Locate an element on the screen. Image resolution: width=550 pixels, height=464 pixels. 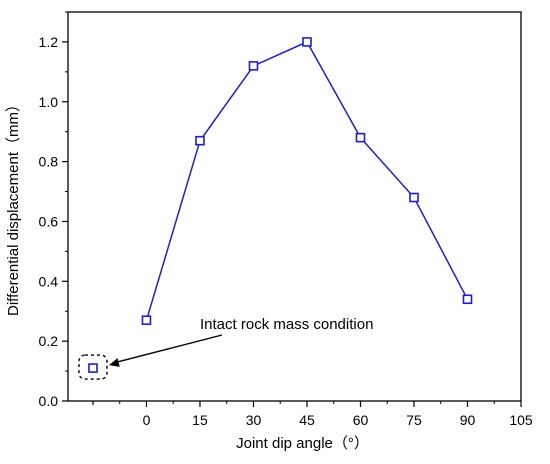
x-tick-label: 30 is located at coordinates (254, 420).